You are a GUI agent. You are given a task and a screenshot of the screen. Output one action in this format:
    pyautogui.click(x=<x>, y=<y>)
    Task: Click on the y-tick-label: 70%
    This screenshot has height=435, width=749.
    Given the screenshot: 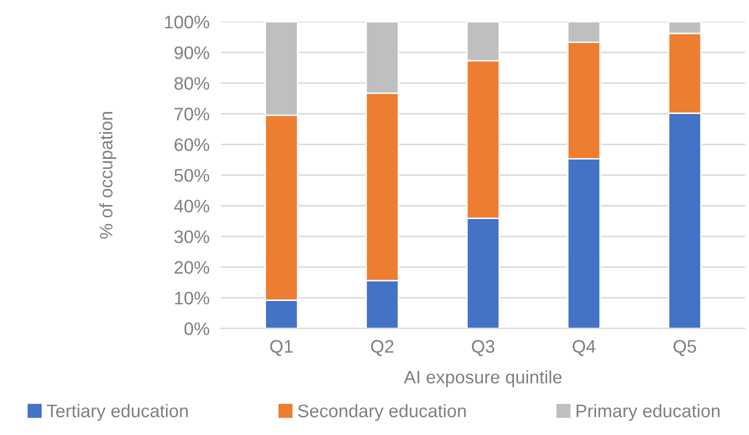 What is the action you would take?
    pyautogui.click(x=192, y=114)
    